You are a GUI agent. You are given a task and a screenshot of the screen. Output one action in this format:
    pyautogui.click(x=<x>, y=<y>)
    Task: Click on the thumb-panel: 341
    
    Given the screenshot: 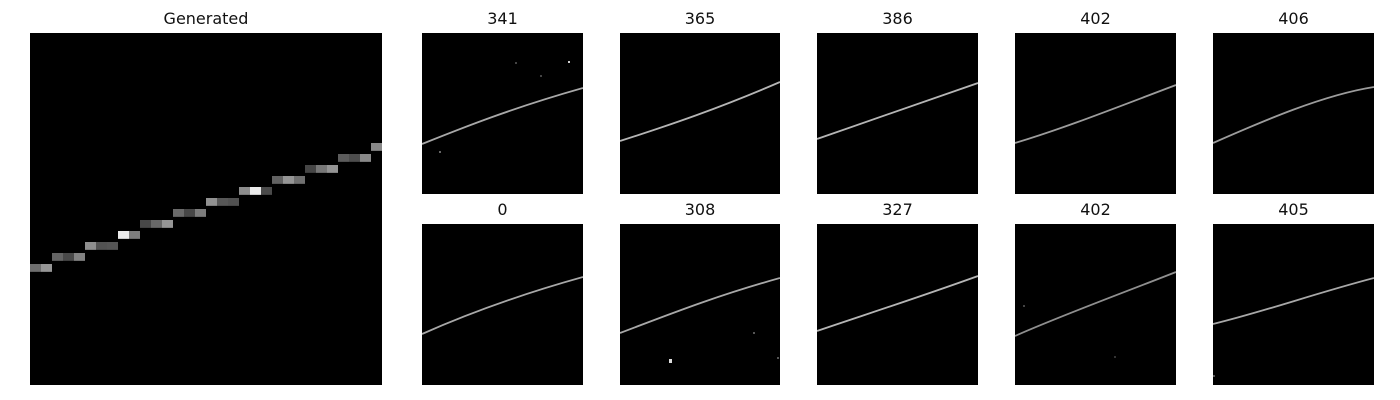 What is the action you would take?
    pyautogui.click(x=502, y=97)
    